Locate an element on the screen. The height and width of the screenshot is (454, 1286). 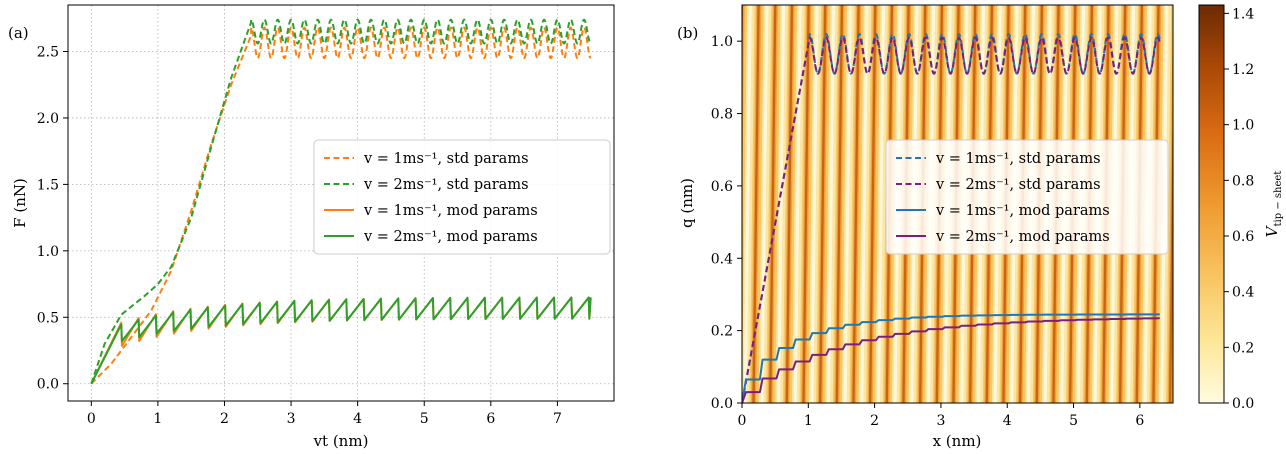
panel-a-xtick-label: 5 is located at coordinates (424, 419).